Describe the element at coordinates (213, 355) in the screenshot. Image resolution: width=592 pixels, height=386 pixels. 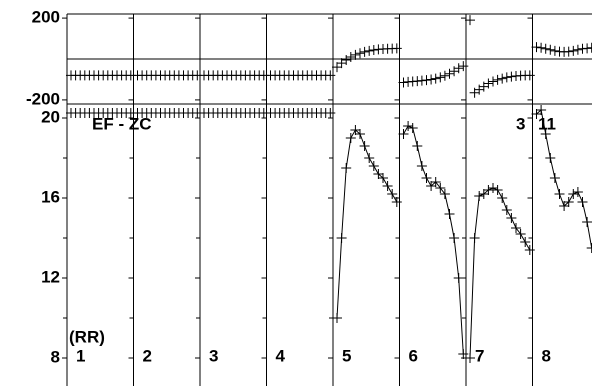
I see `panel-label: 3` at that location.